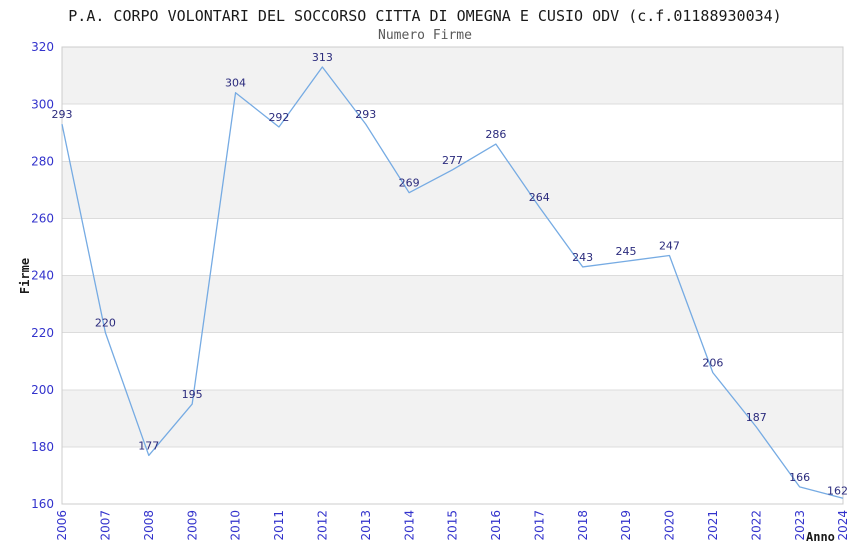  What do you see at coordinates (42, 47) in the screenshot?
I see `y-tick-label: 320` at bounding box center [42, 47].